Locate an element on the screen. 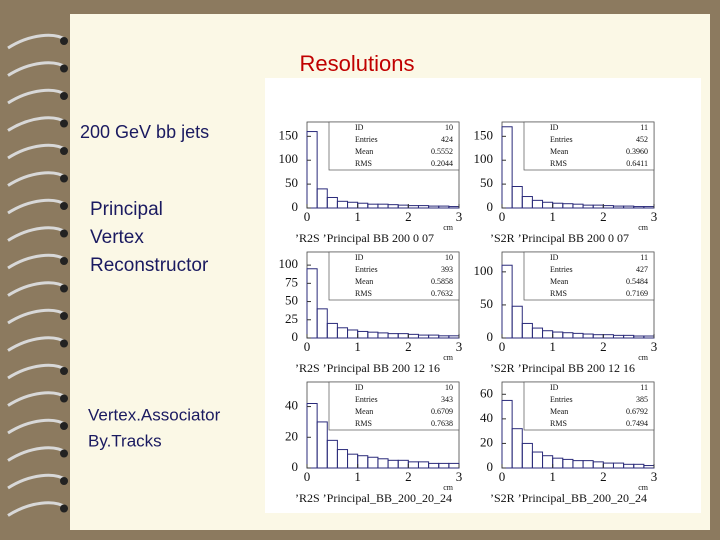  panel-caption: ’R2S ’Principal BB 200 0 07 is located at coordinates (364, 238).